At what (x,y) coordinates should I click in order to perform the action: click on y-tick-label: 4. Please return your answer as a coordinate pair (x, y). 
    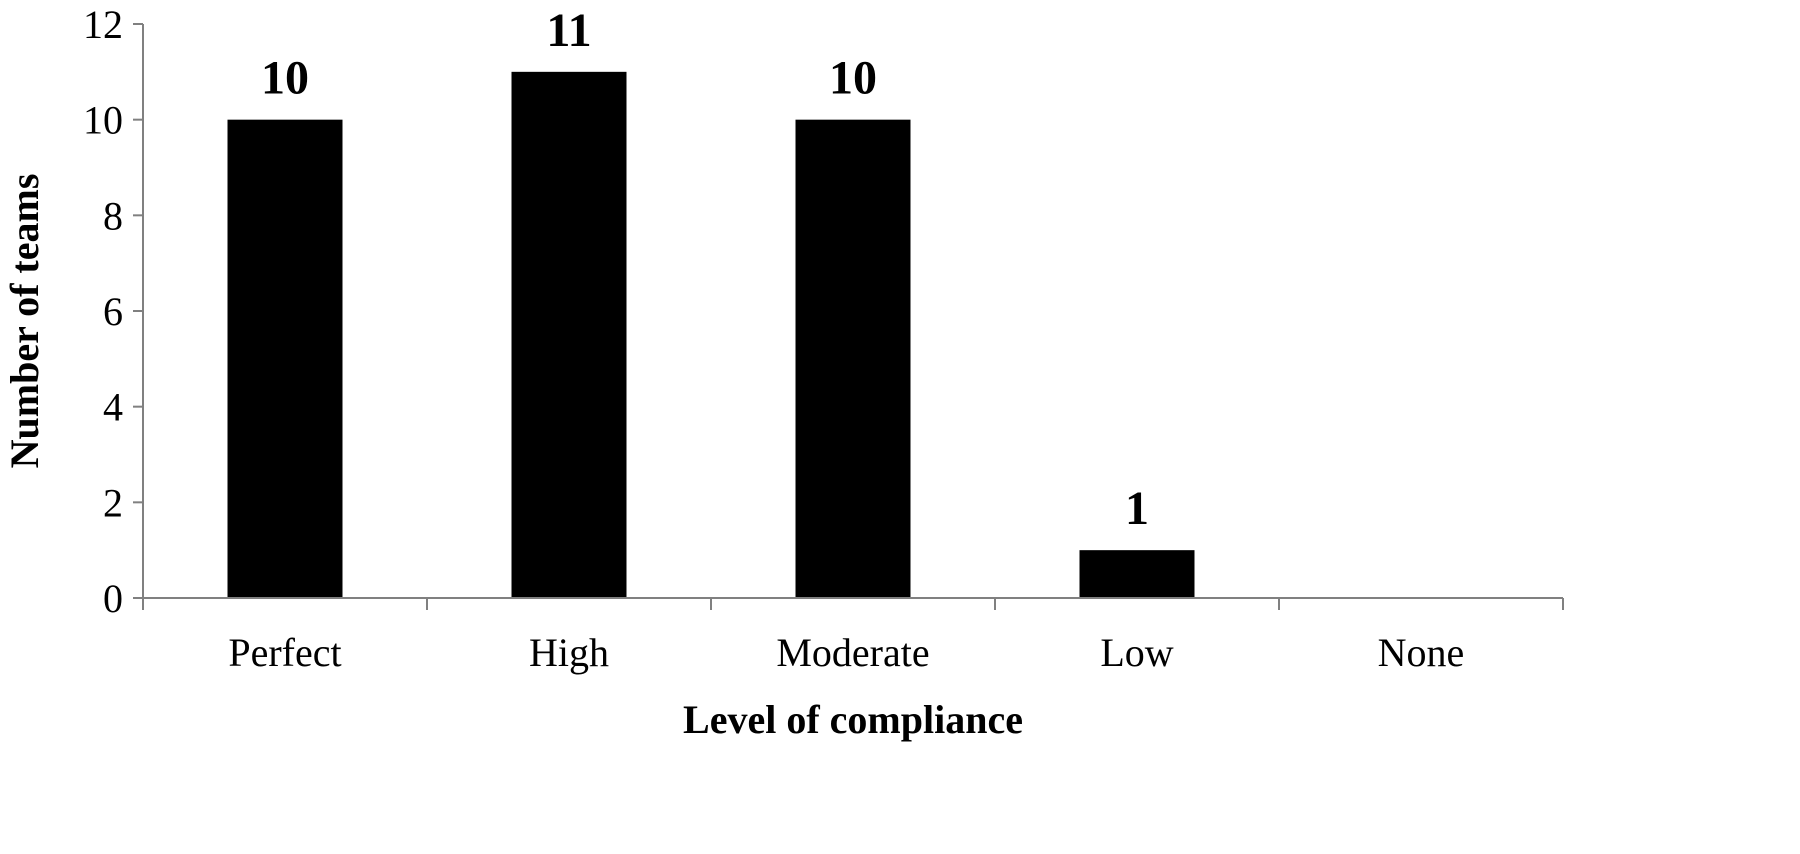
    Looking at the image, I should click on (113, 407).